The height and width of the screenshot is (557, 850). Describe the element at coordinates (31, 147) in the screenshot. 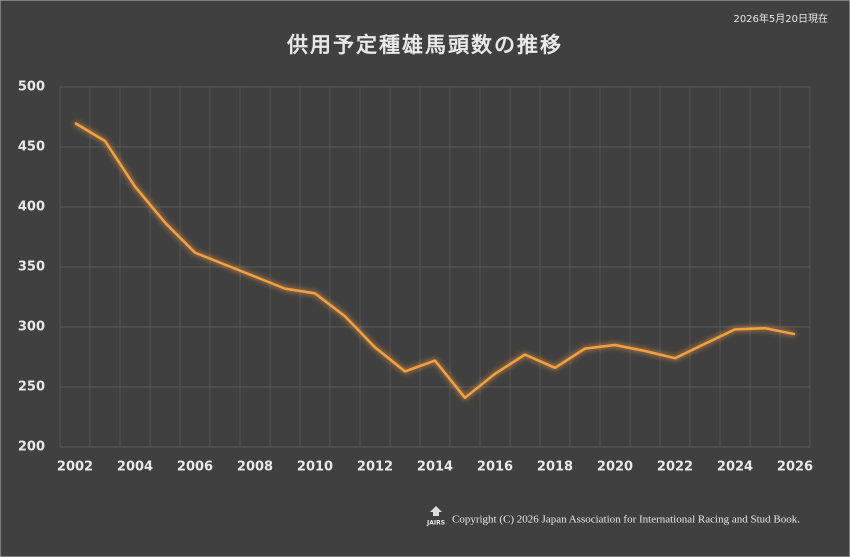

I see `y-tick-label: 450` at that location.